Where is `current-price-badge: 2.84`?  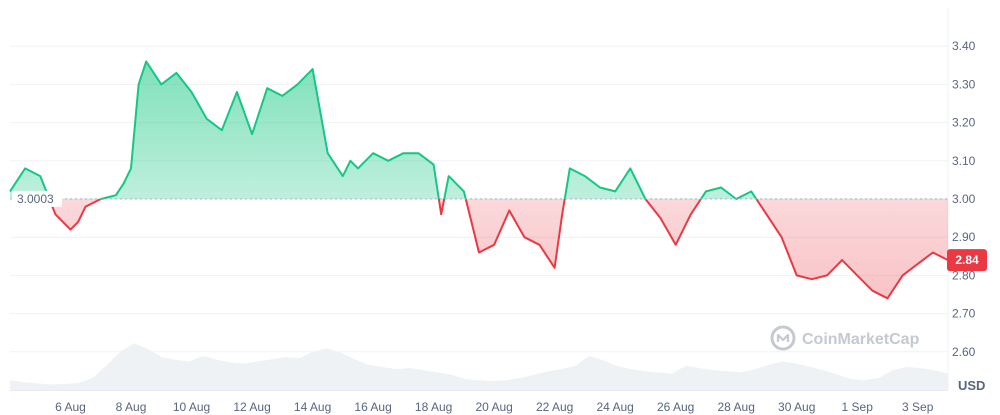
current-price-badge: 2.84 is located at coordinates (967, 260).